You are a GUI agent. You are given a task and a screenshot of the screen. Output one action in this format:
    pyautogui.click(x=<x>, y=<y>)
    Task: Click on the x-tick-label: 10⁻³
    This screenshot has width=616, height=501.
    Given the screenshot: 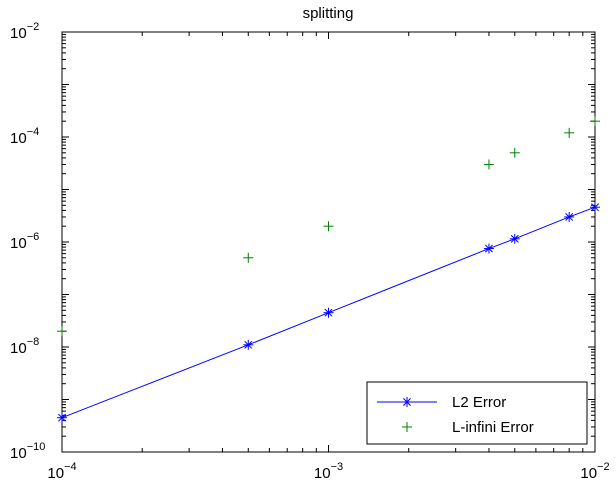 What is the action you would take?
    pyautogui.click(x=328, y=471)
    